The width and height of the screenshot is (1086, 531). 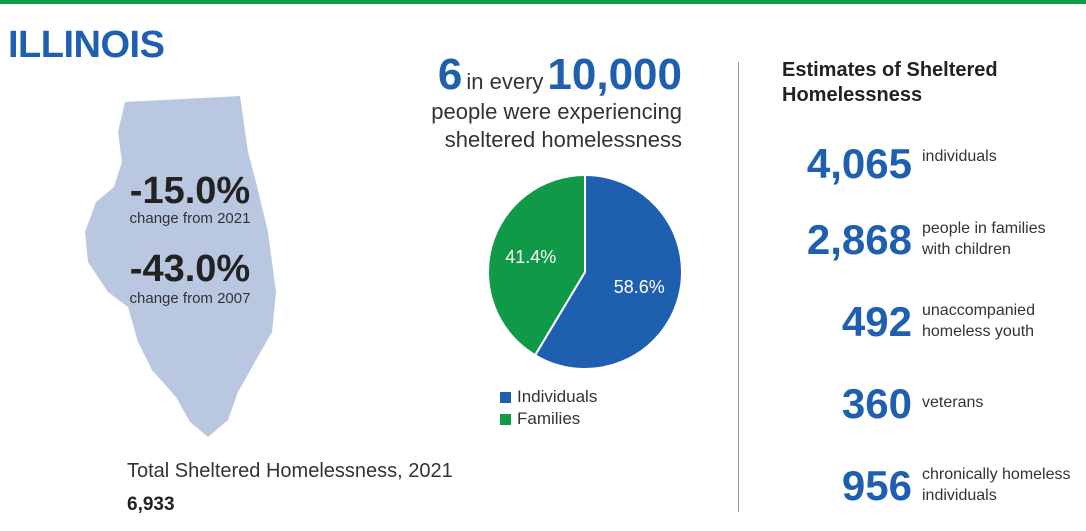 I want to click on estimate-label: people in families with children, so click(x=984, y=239).